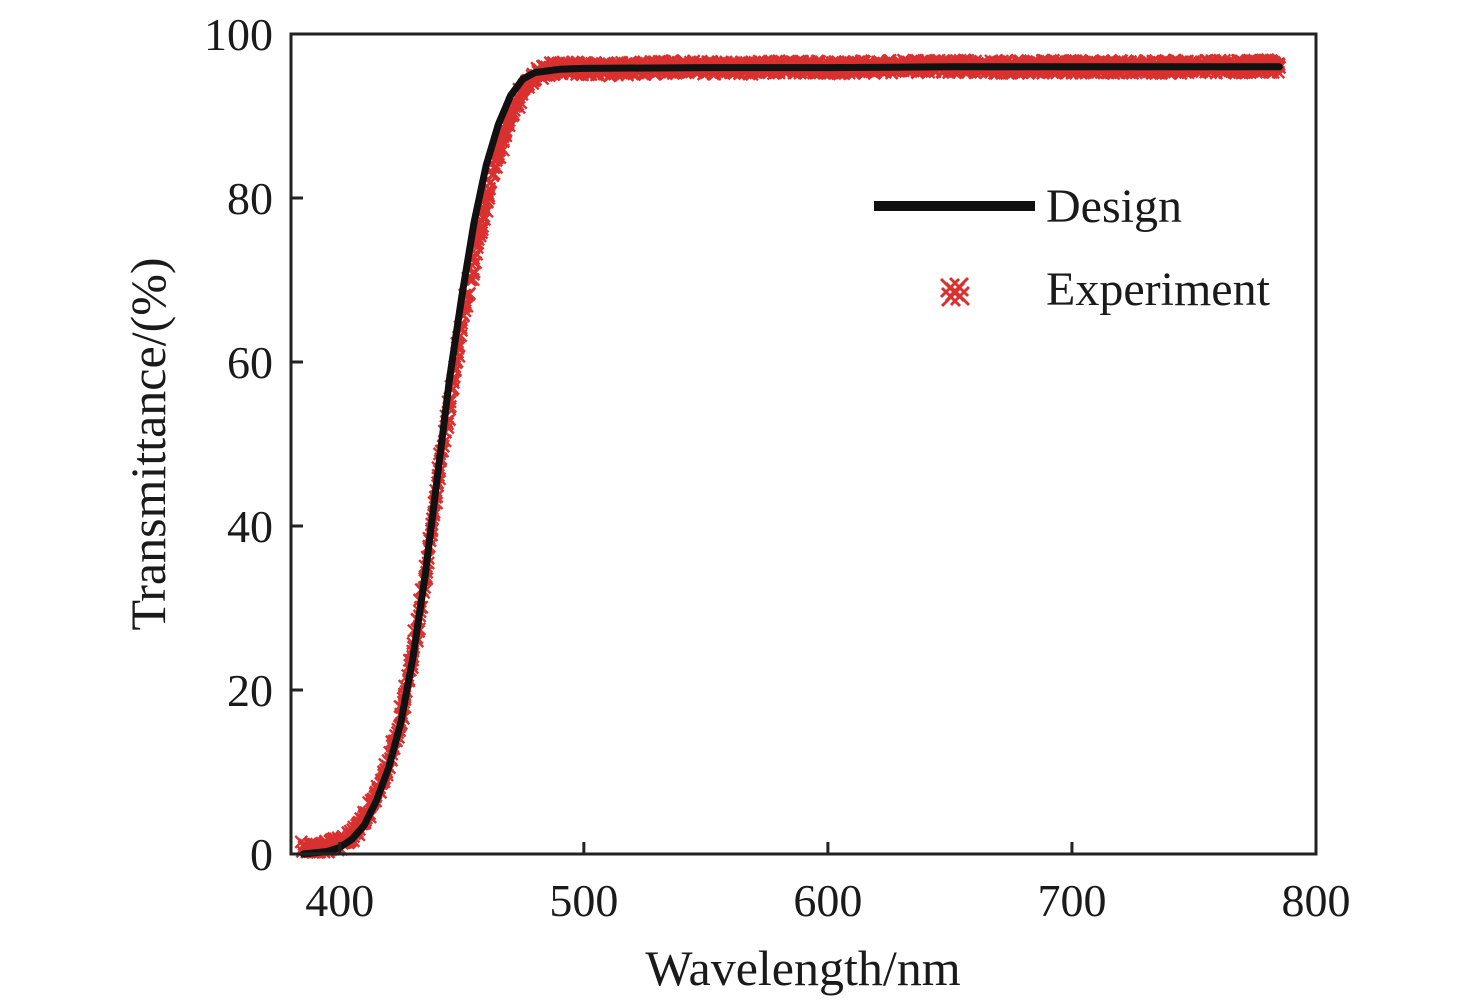  Describe the element at coordinates (1072, 248) in the screenshot. I see `legend: Design Experiment` at that location.